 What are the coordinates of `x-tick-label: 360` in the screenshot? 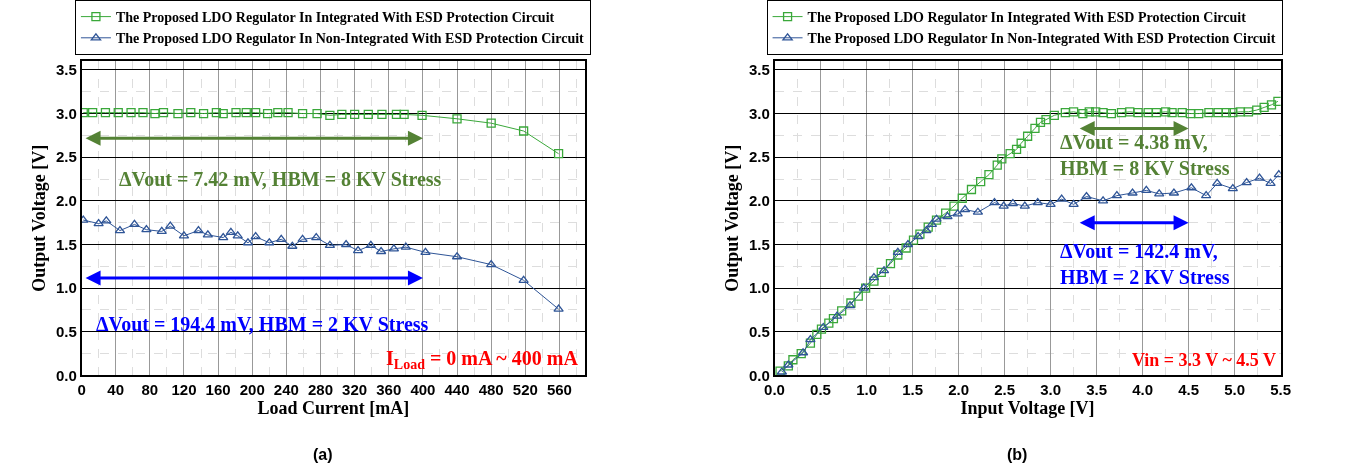 It's located at (389, 390).